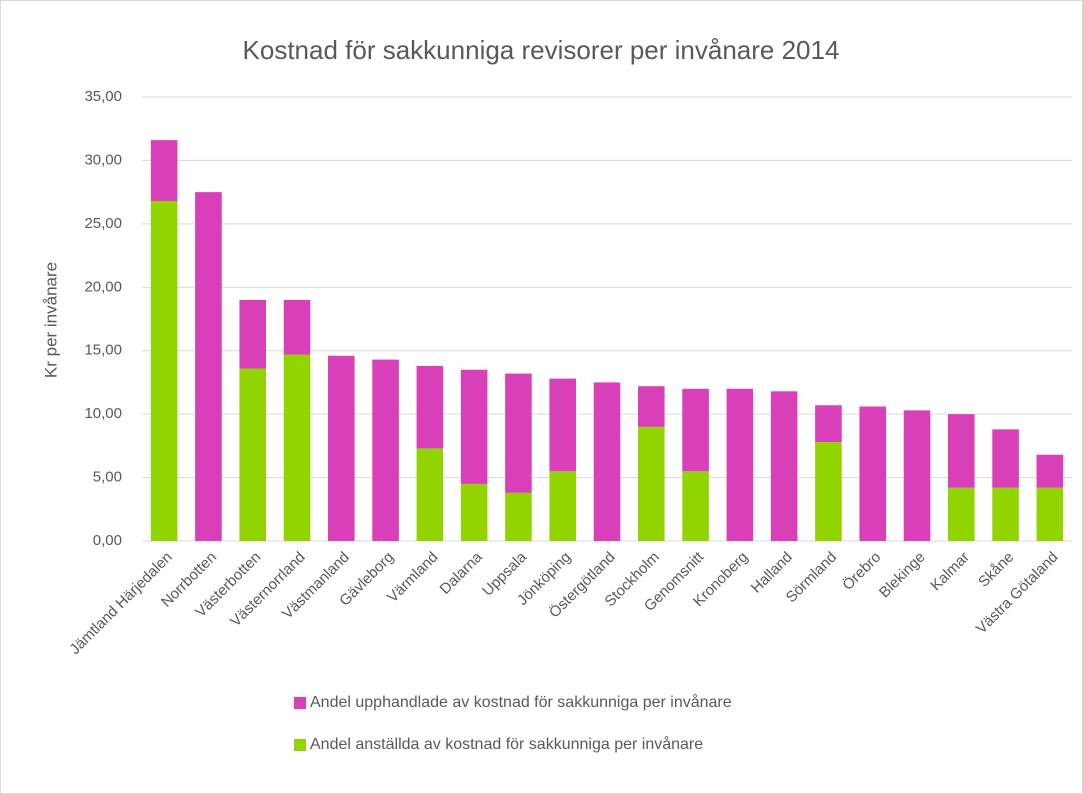 This screenshot has width=1083, height=794. I want to click on y-tick-label: 35,00, so click(103, 96).